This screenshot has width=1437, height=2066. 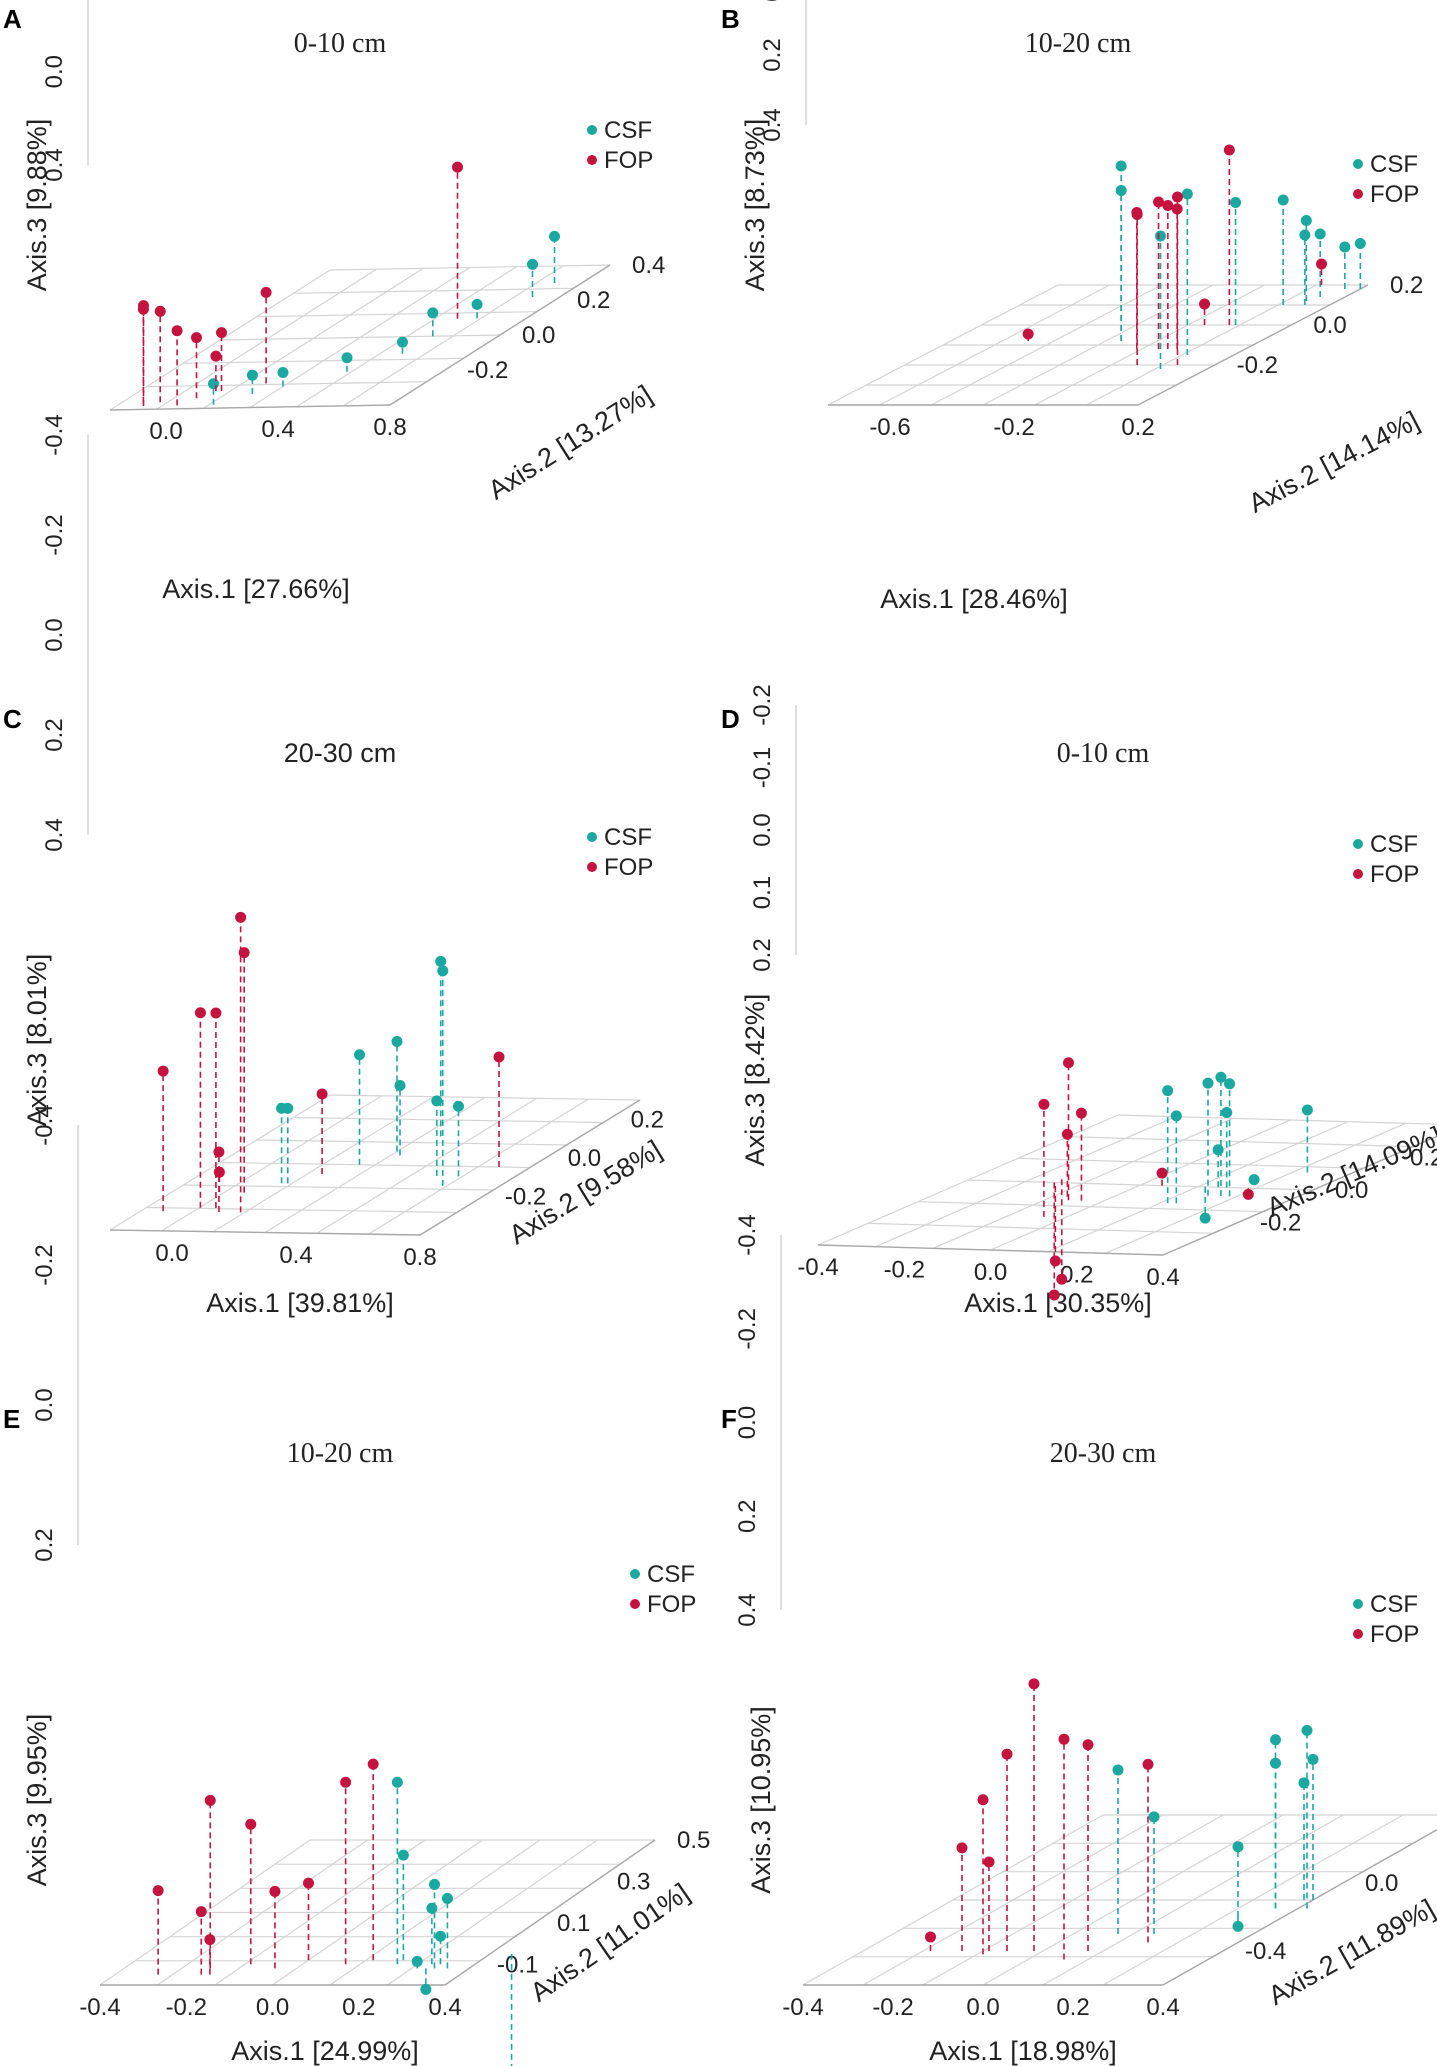 What do you see at coordinates (633, 1881) in the screenshot?
I see `y-tick-label: 0.3` at bounding box center [633, 1881].